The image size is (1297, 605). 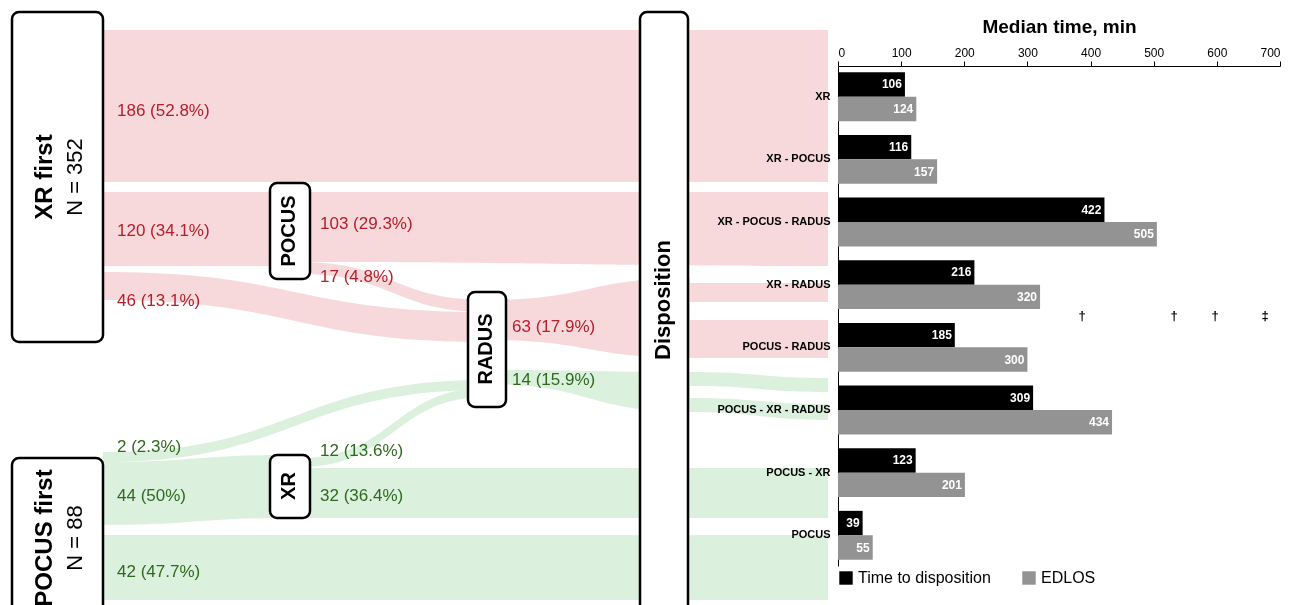 I want to click on data-label: 55, so click(x=863, y=547).